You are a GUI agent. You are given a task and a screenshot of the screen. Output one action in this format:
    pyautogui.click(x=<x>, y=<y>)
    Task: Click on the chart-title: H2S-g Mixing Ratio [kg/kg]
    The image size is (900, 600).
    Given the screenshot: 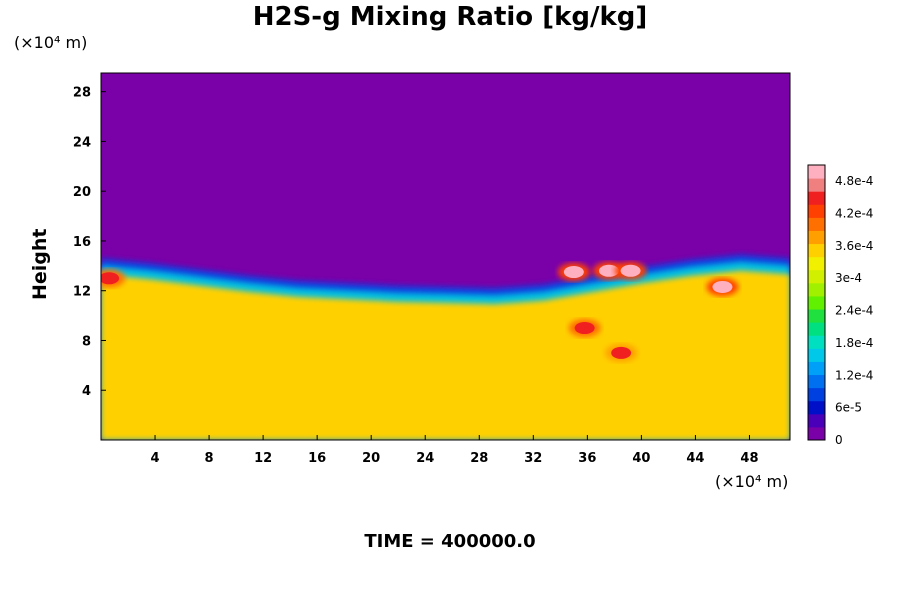 What is the action you would take?
    pyautogui.click(x=450, y=17)
    